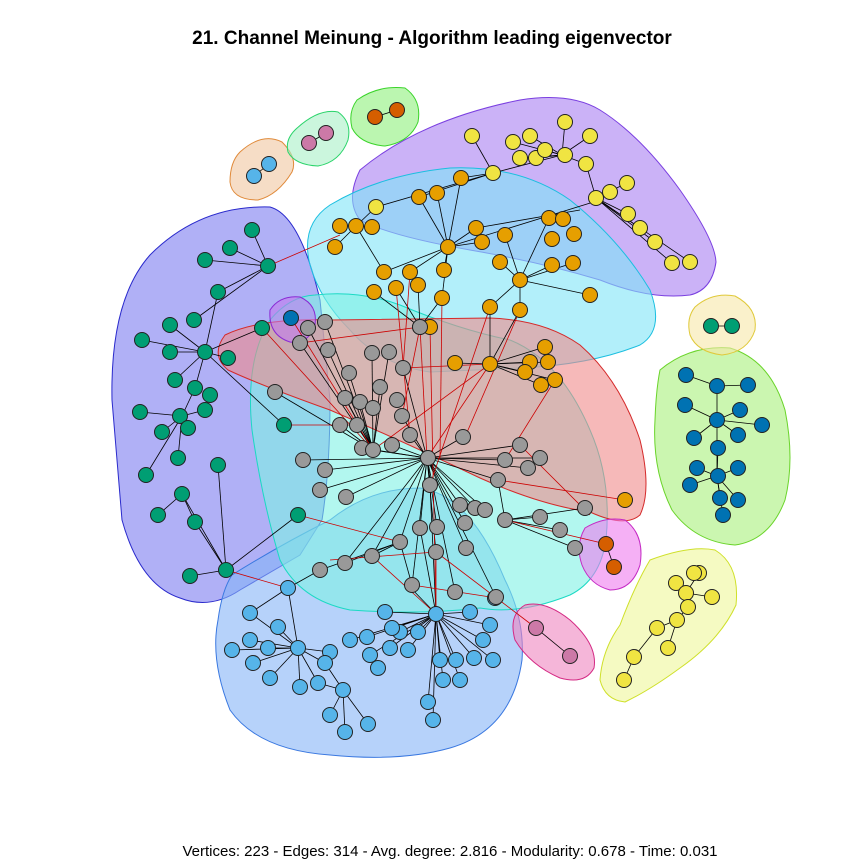 The height and width of the screenshot is (864, 864). I want to click on community-hull-teal-pair, so click(722, 325).